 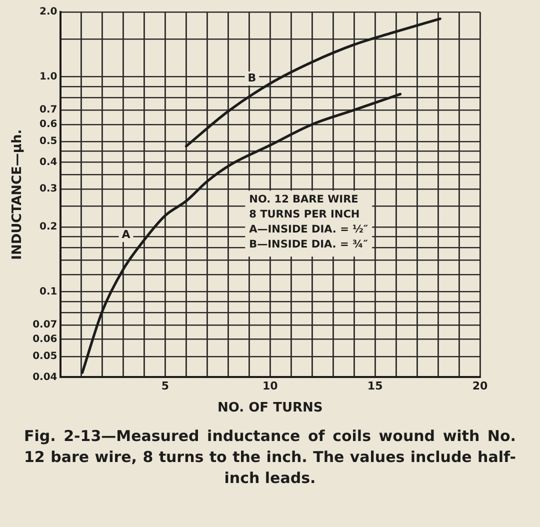 I want to click on y-tick-label: 0.6, so click(x=49, y=124).